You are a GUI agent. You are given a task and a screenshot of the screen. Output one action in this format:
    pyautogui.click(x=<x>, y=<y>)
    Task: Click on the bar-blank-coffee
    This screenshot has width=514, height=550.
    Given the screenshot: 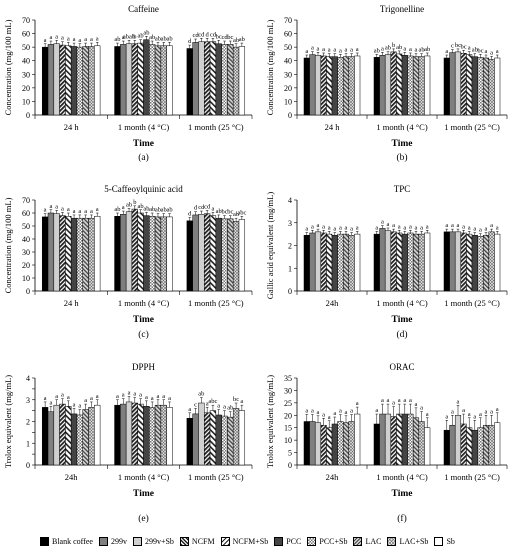 What is the action you would take?
    pyautogui.click(x=306, y=86)
    